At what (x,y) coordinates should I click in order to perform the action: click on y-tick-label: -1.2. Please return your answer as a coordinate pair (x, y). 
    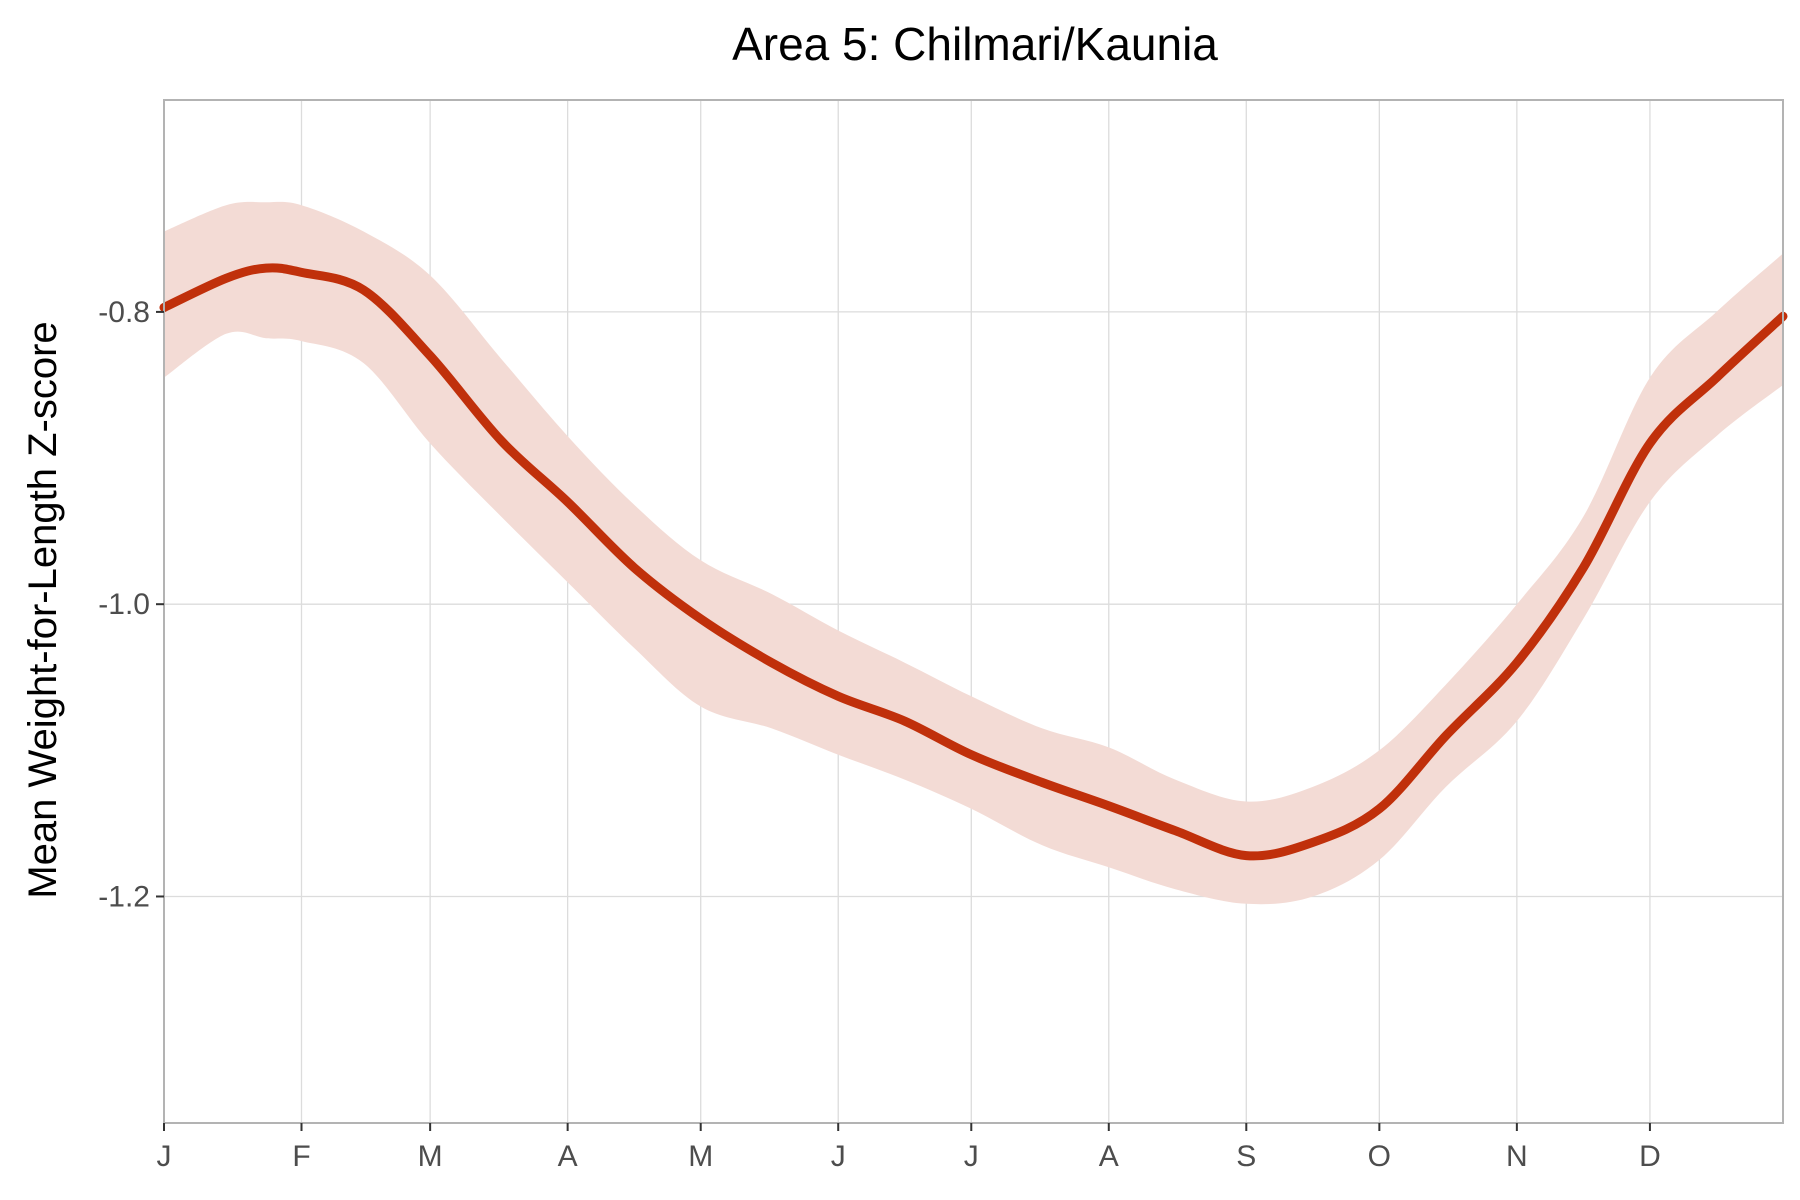
    Looking at the image, I should click on (124, 896).